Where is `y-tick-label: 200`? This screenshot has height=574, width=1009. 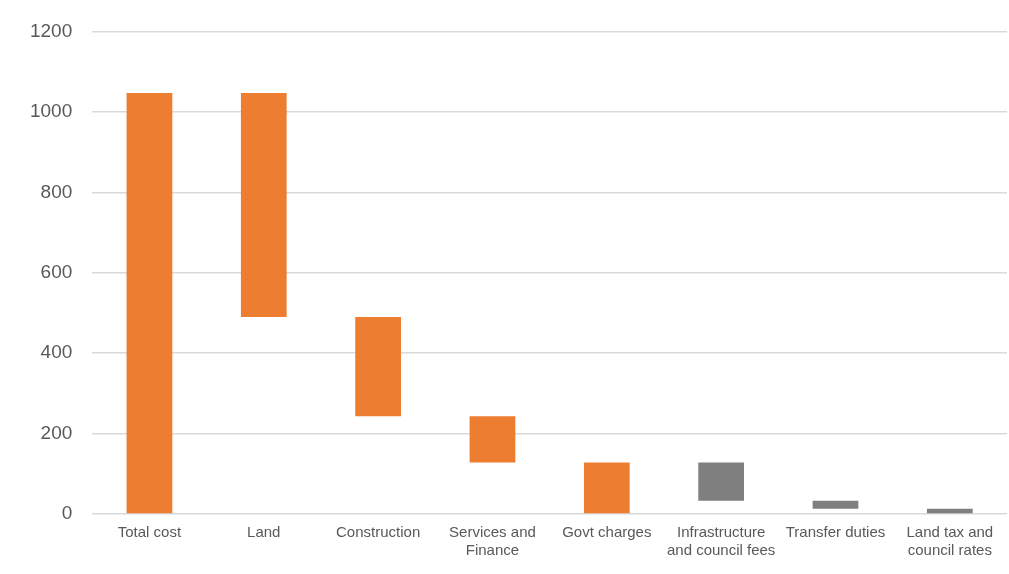 y-tick-label: 200 is located at coordinates (56, 432).